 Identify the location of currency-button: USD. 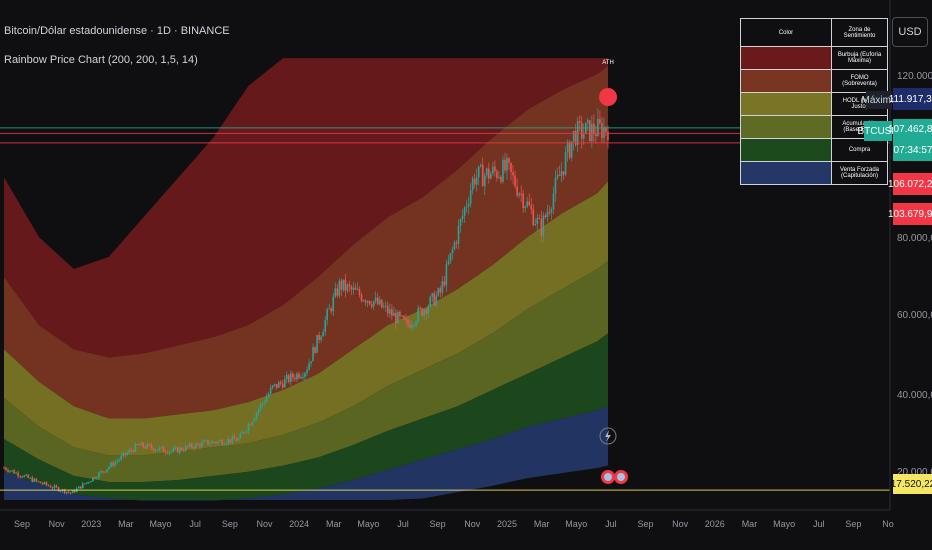
(910, 32).